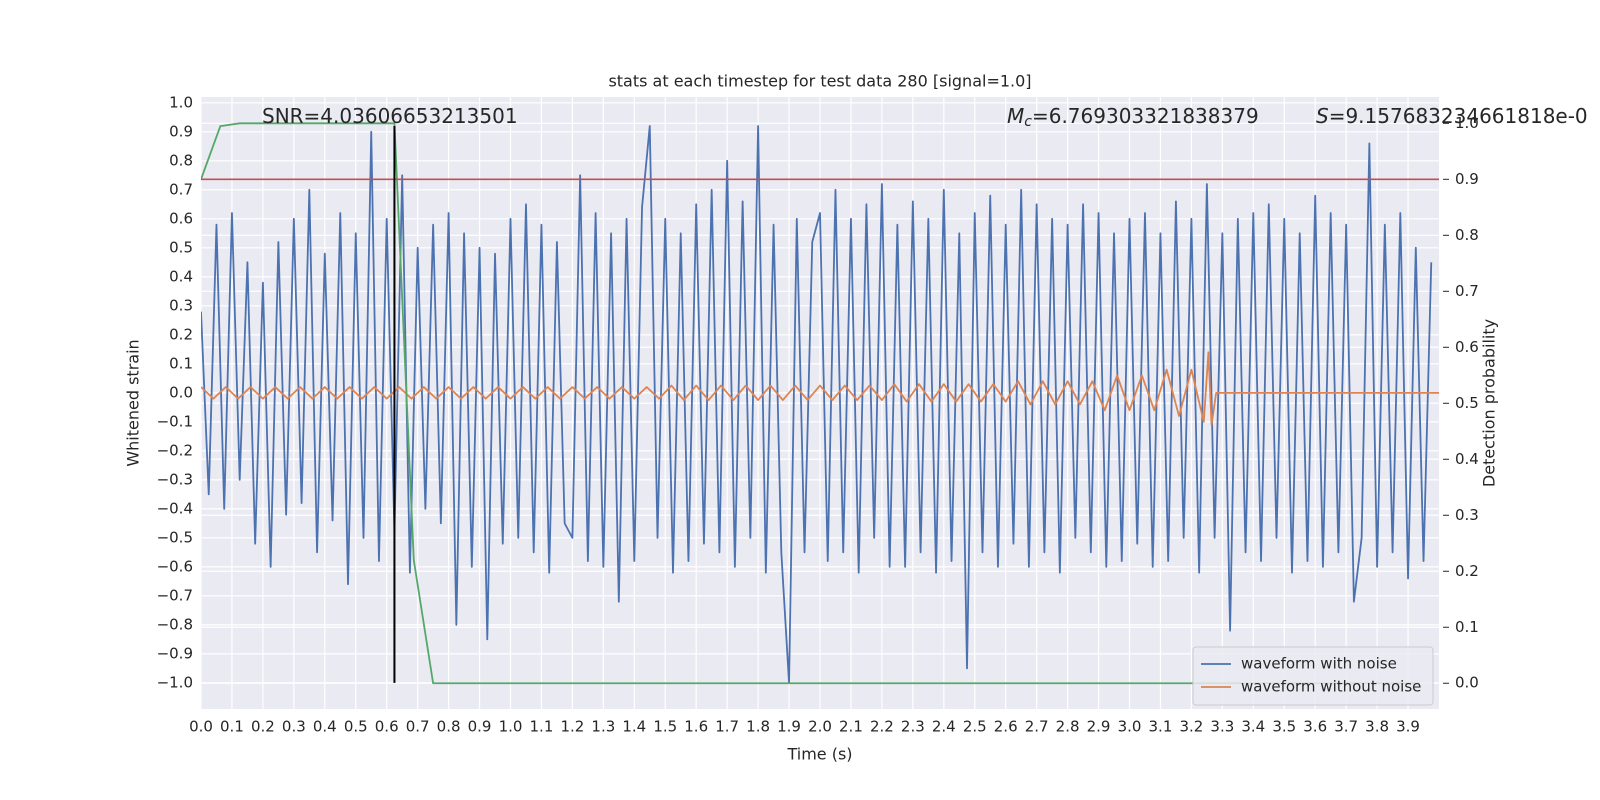 The height and width of the screenshot is (800, 1600). Describe the element at coordinates (1037, 727) in the screenshot. I see `x-tick-label: 2.7` at that location.